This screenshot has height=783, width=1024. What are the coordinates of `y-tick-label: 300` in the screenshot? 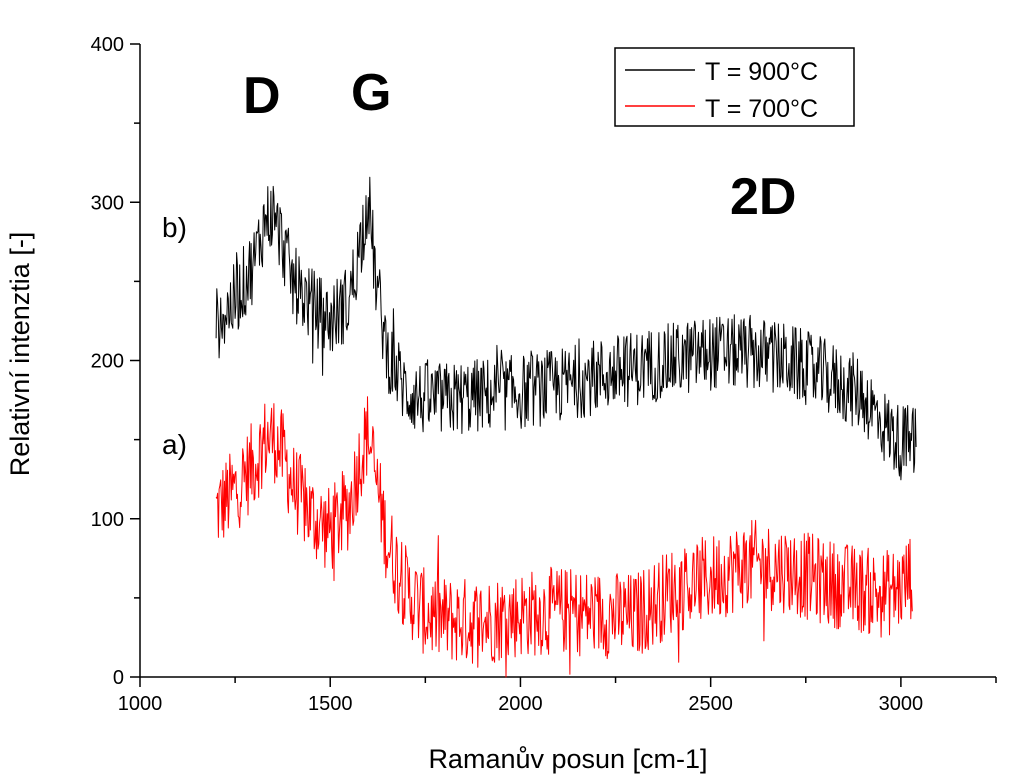 It's located at (107, 203).